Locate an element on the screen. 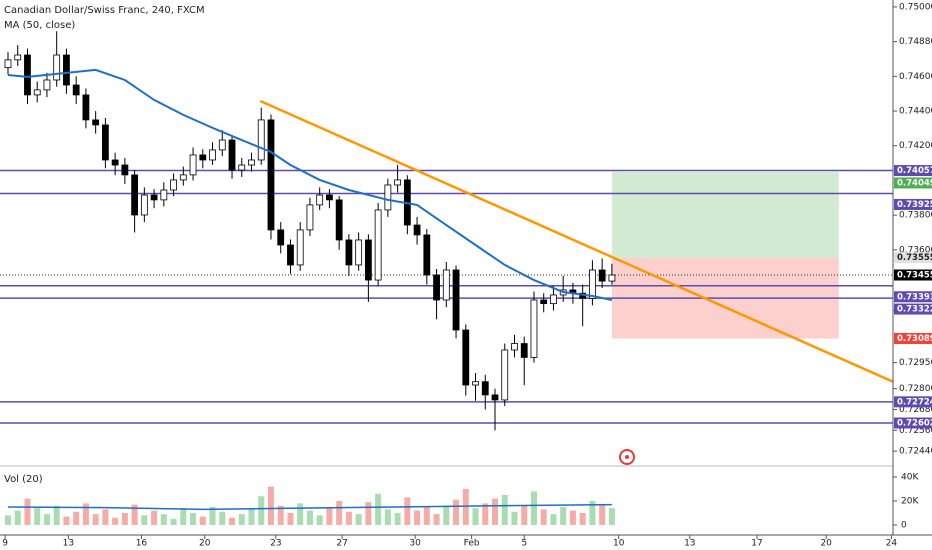 Image resolution: width=932 pixels, height=550 pixels. chart-title: Canadian Dollar/Swiss Franc, 240, FXCM is located at coordinates (104, 10).